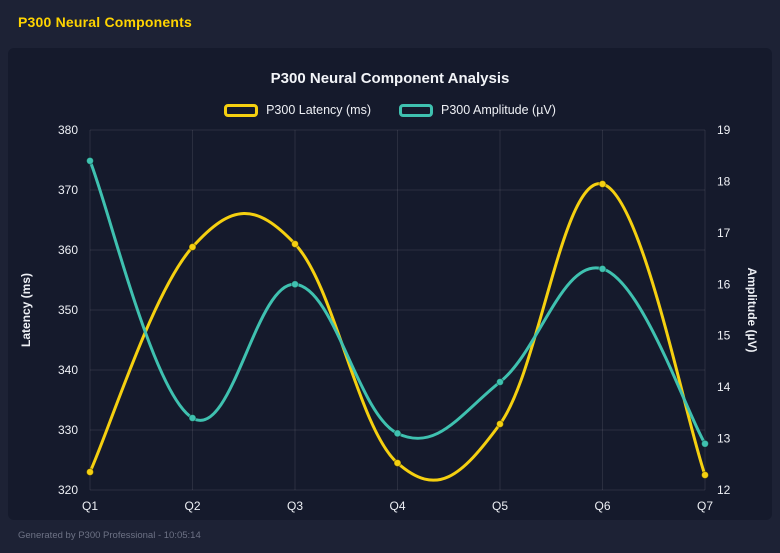  Describe the element at coordinates (724, 233) in the screenshot. I see `right-axis-tick-label: 17` at that location.